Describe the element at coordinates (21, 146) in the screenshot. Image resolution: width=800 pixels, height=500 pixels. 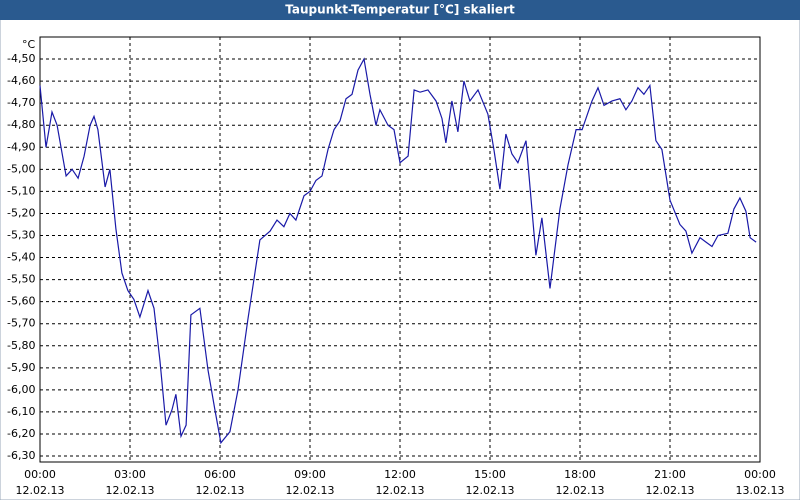
I see `y-tick-label: -4,90` at that location.